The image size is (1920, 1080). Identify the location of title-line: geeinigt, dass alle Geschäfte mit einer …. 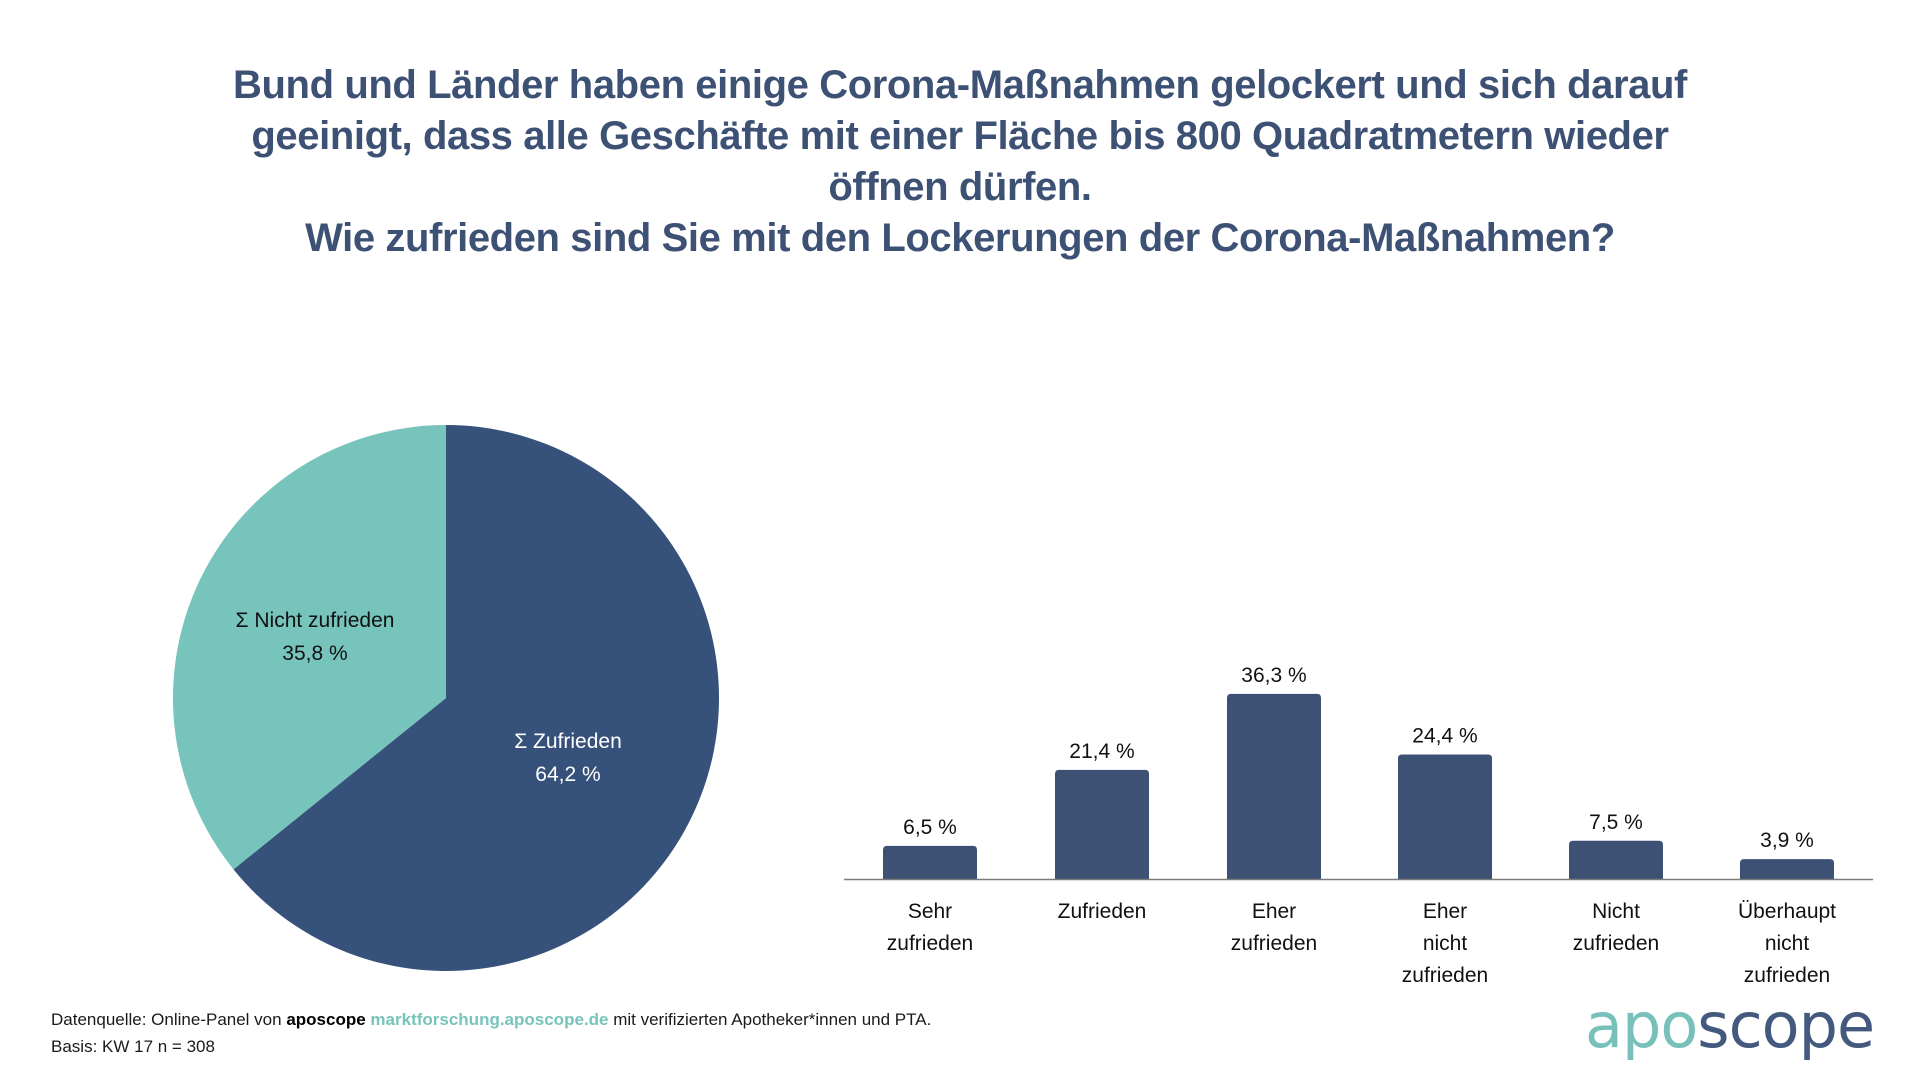
(960, 136).